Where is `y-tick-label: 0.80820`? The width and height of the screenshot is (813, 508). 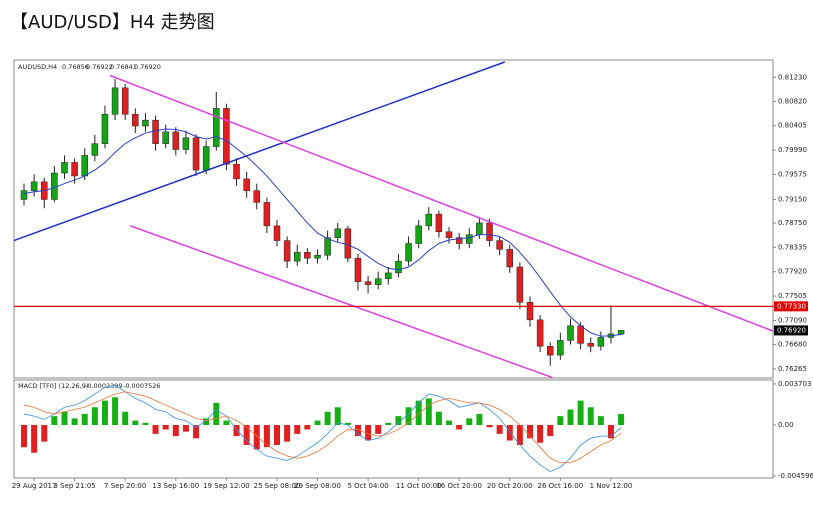 y-tick-label: 0.80820 is located at coordinates (792, 101).